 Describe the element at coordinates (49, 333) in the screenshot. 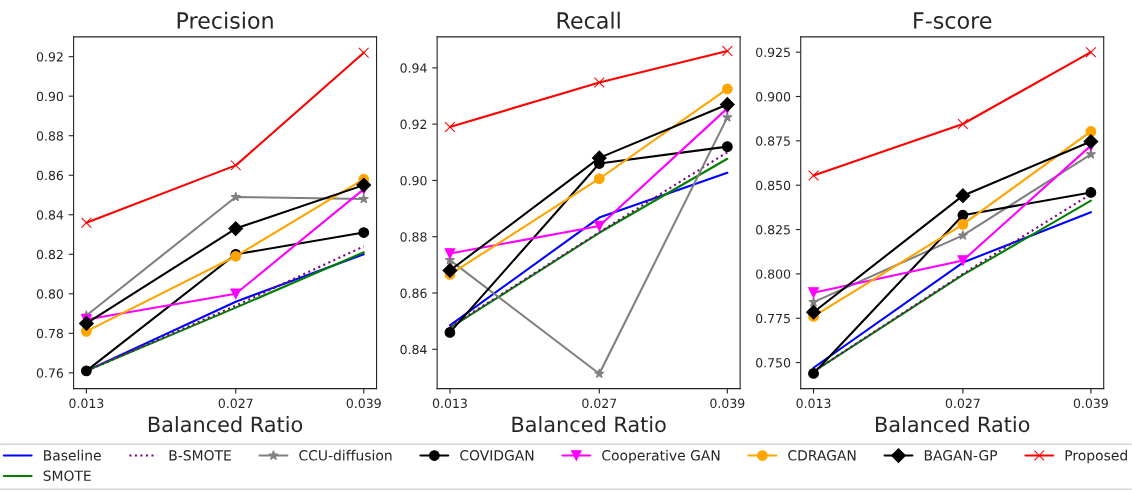

I see `y-tick-label: 0.78` at that location.